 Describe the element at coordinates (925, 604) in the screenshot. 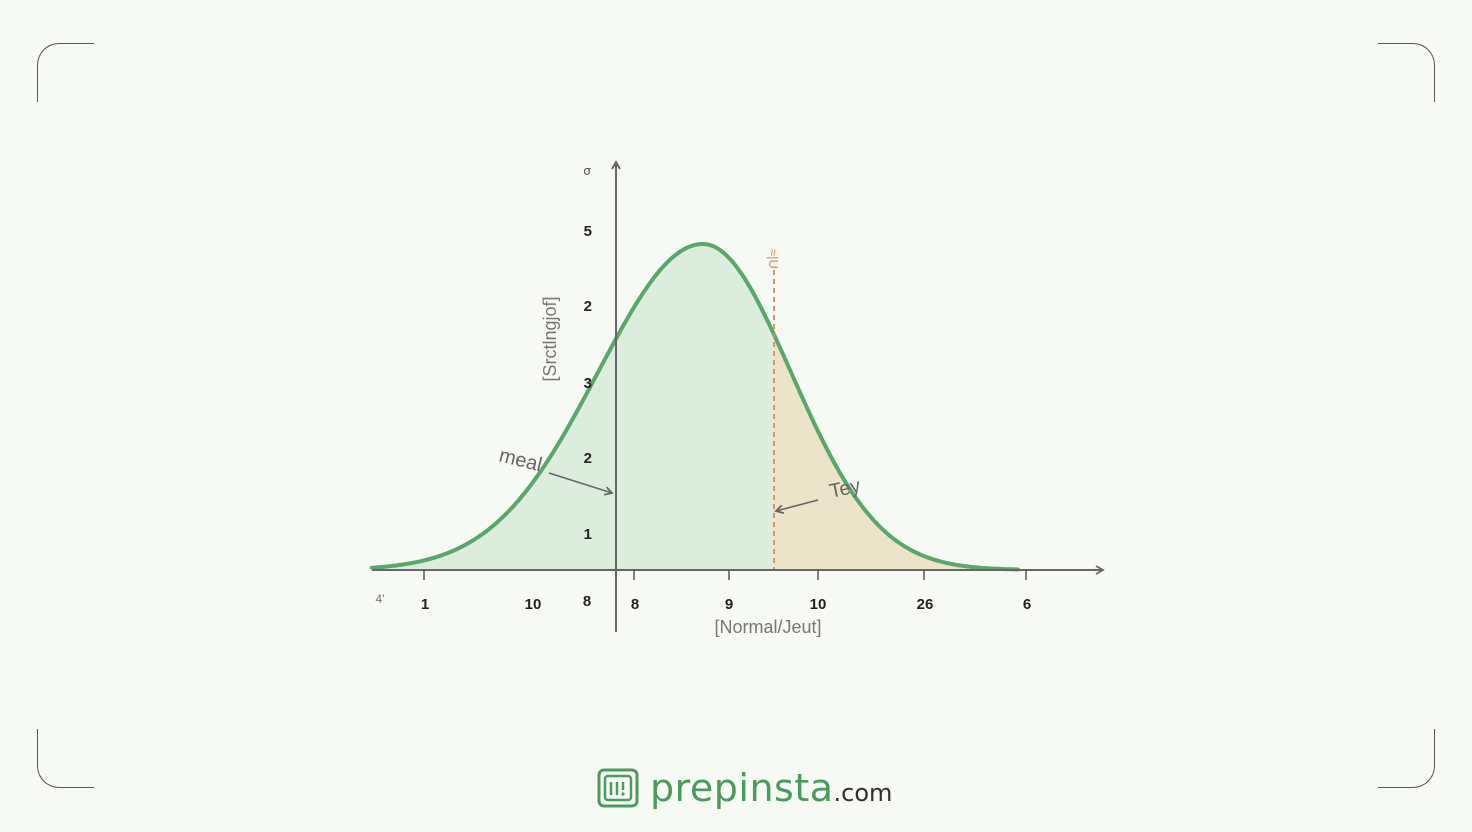

I see `x-tick-label: 26` at that location.